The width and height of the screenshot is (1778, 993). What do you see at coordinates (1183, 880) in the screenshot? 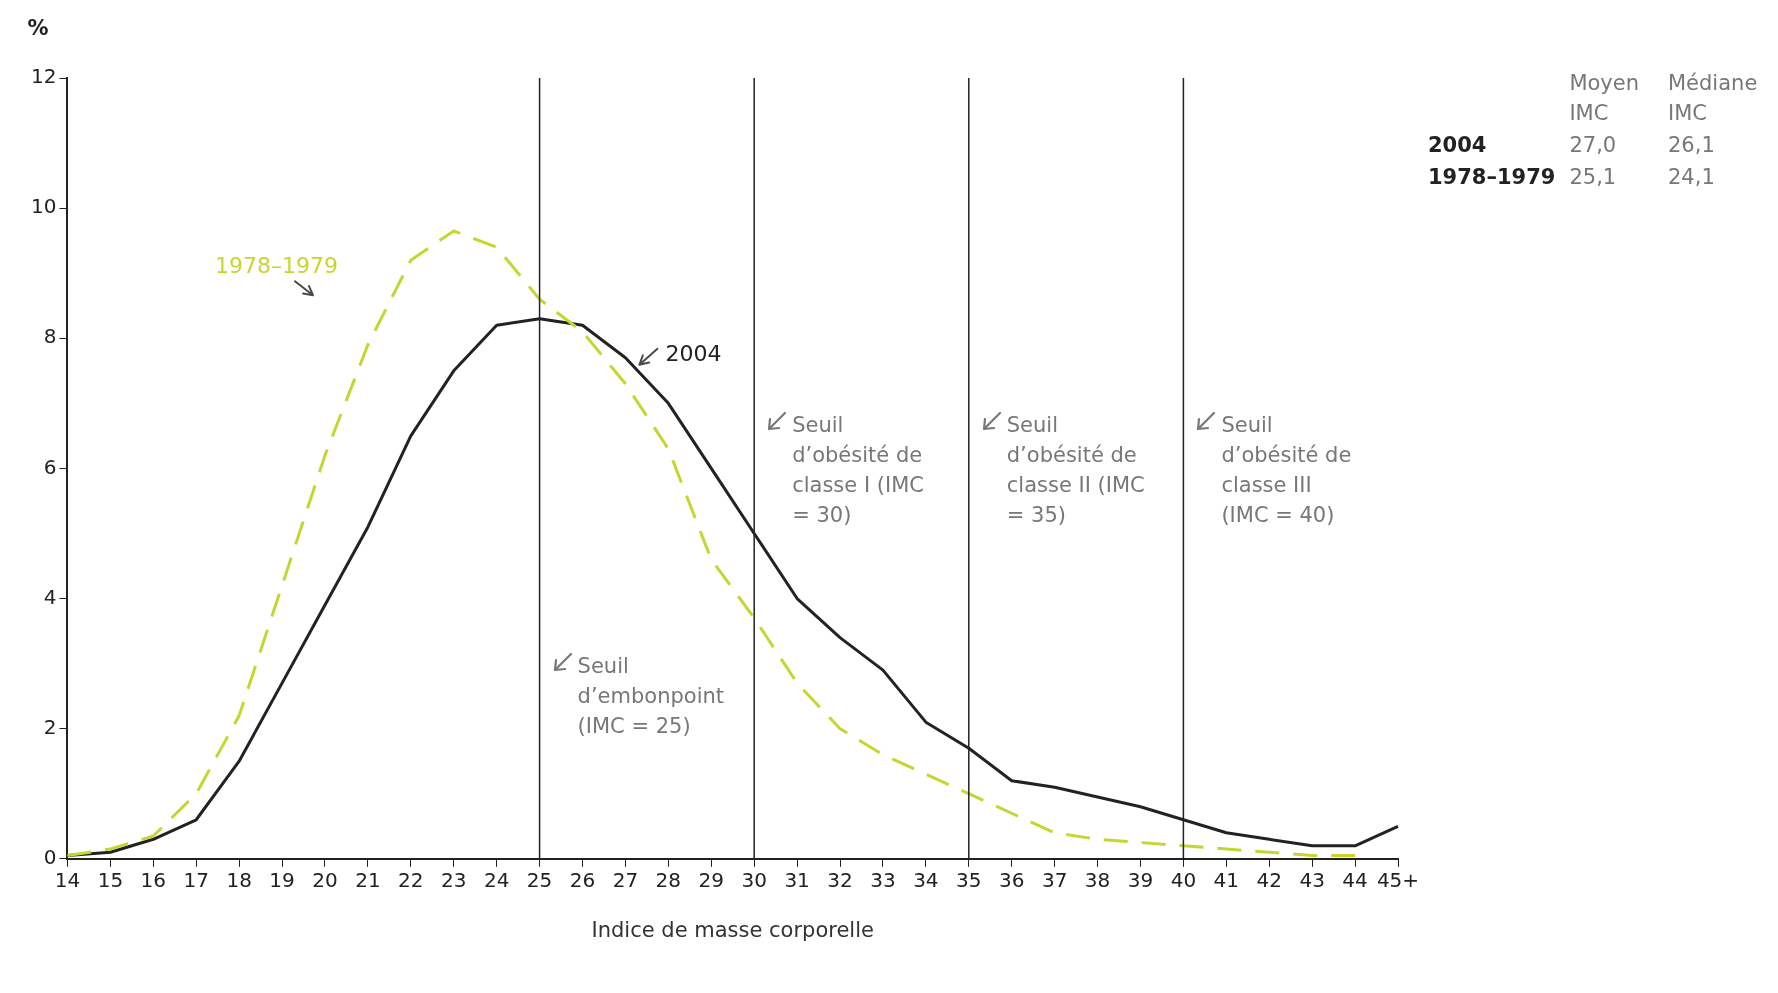
I see `x-tick-label: 40` at bounding box center [1183, 880].